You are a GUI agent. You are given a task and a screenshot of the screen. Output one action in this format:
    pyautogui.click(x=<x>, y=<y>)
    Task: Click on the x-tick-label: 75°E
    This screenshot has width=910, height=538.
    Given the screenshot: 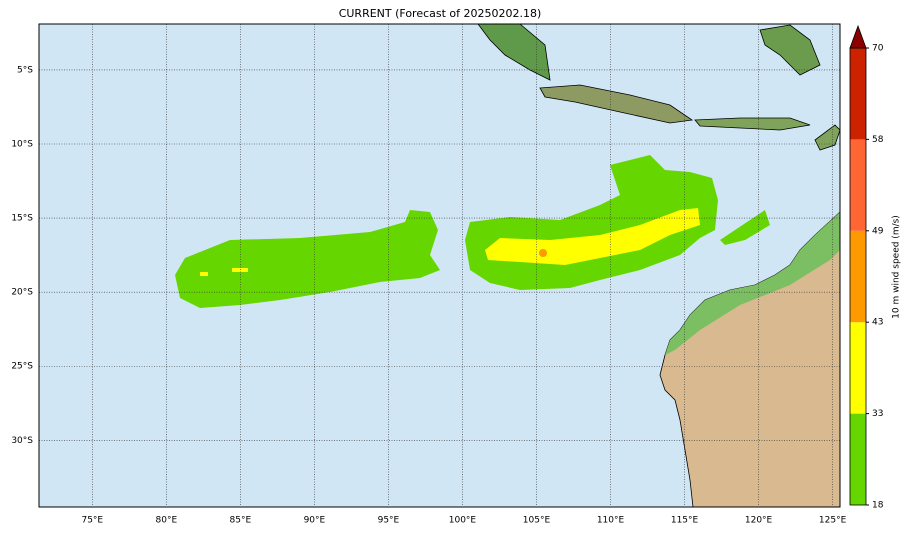 What is the action you would take?
    pyautogui.click(x=92, y=521)
    